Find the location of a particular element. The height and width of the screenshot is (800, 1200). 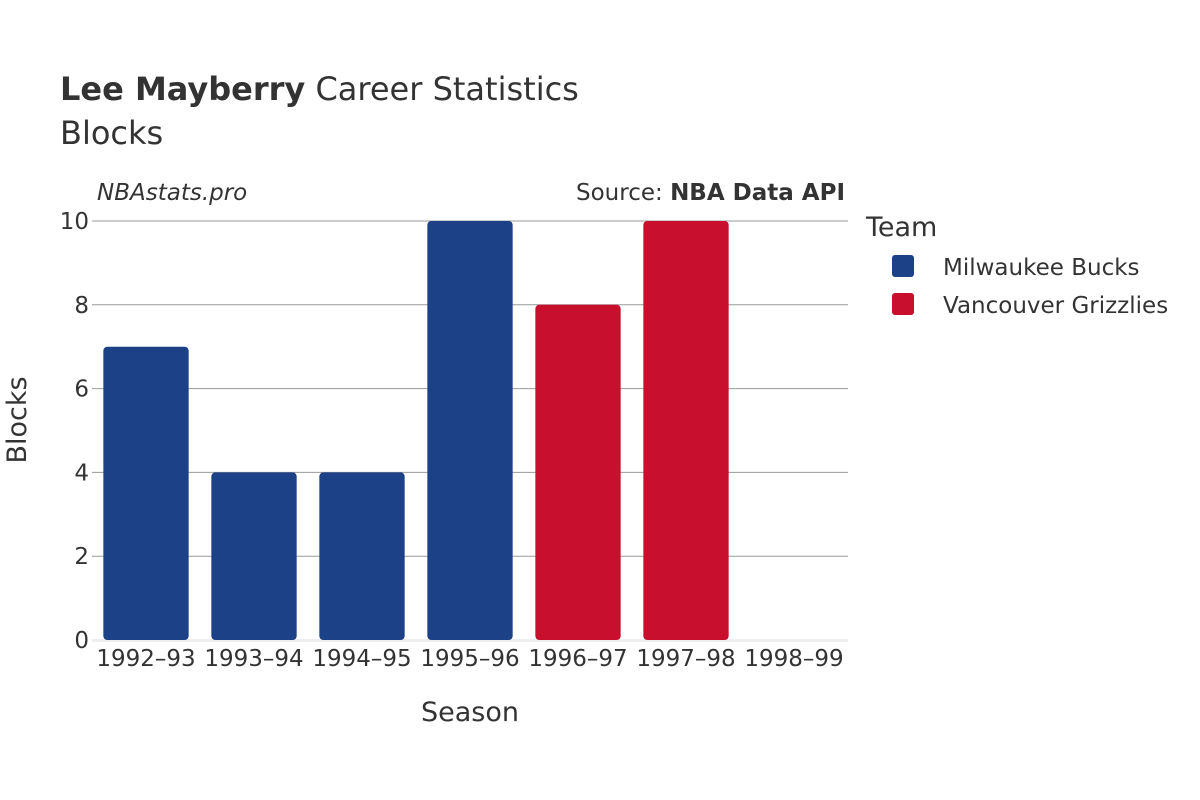

watermark: NBAstats.pro is located at coordinates (172, 193).